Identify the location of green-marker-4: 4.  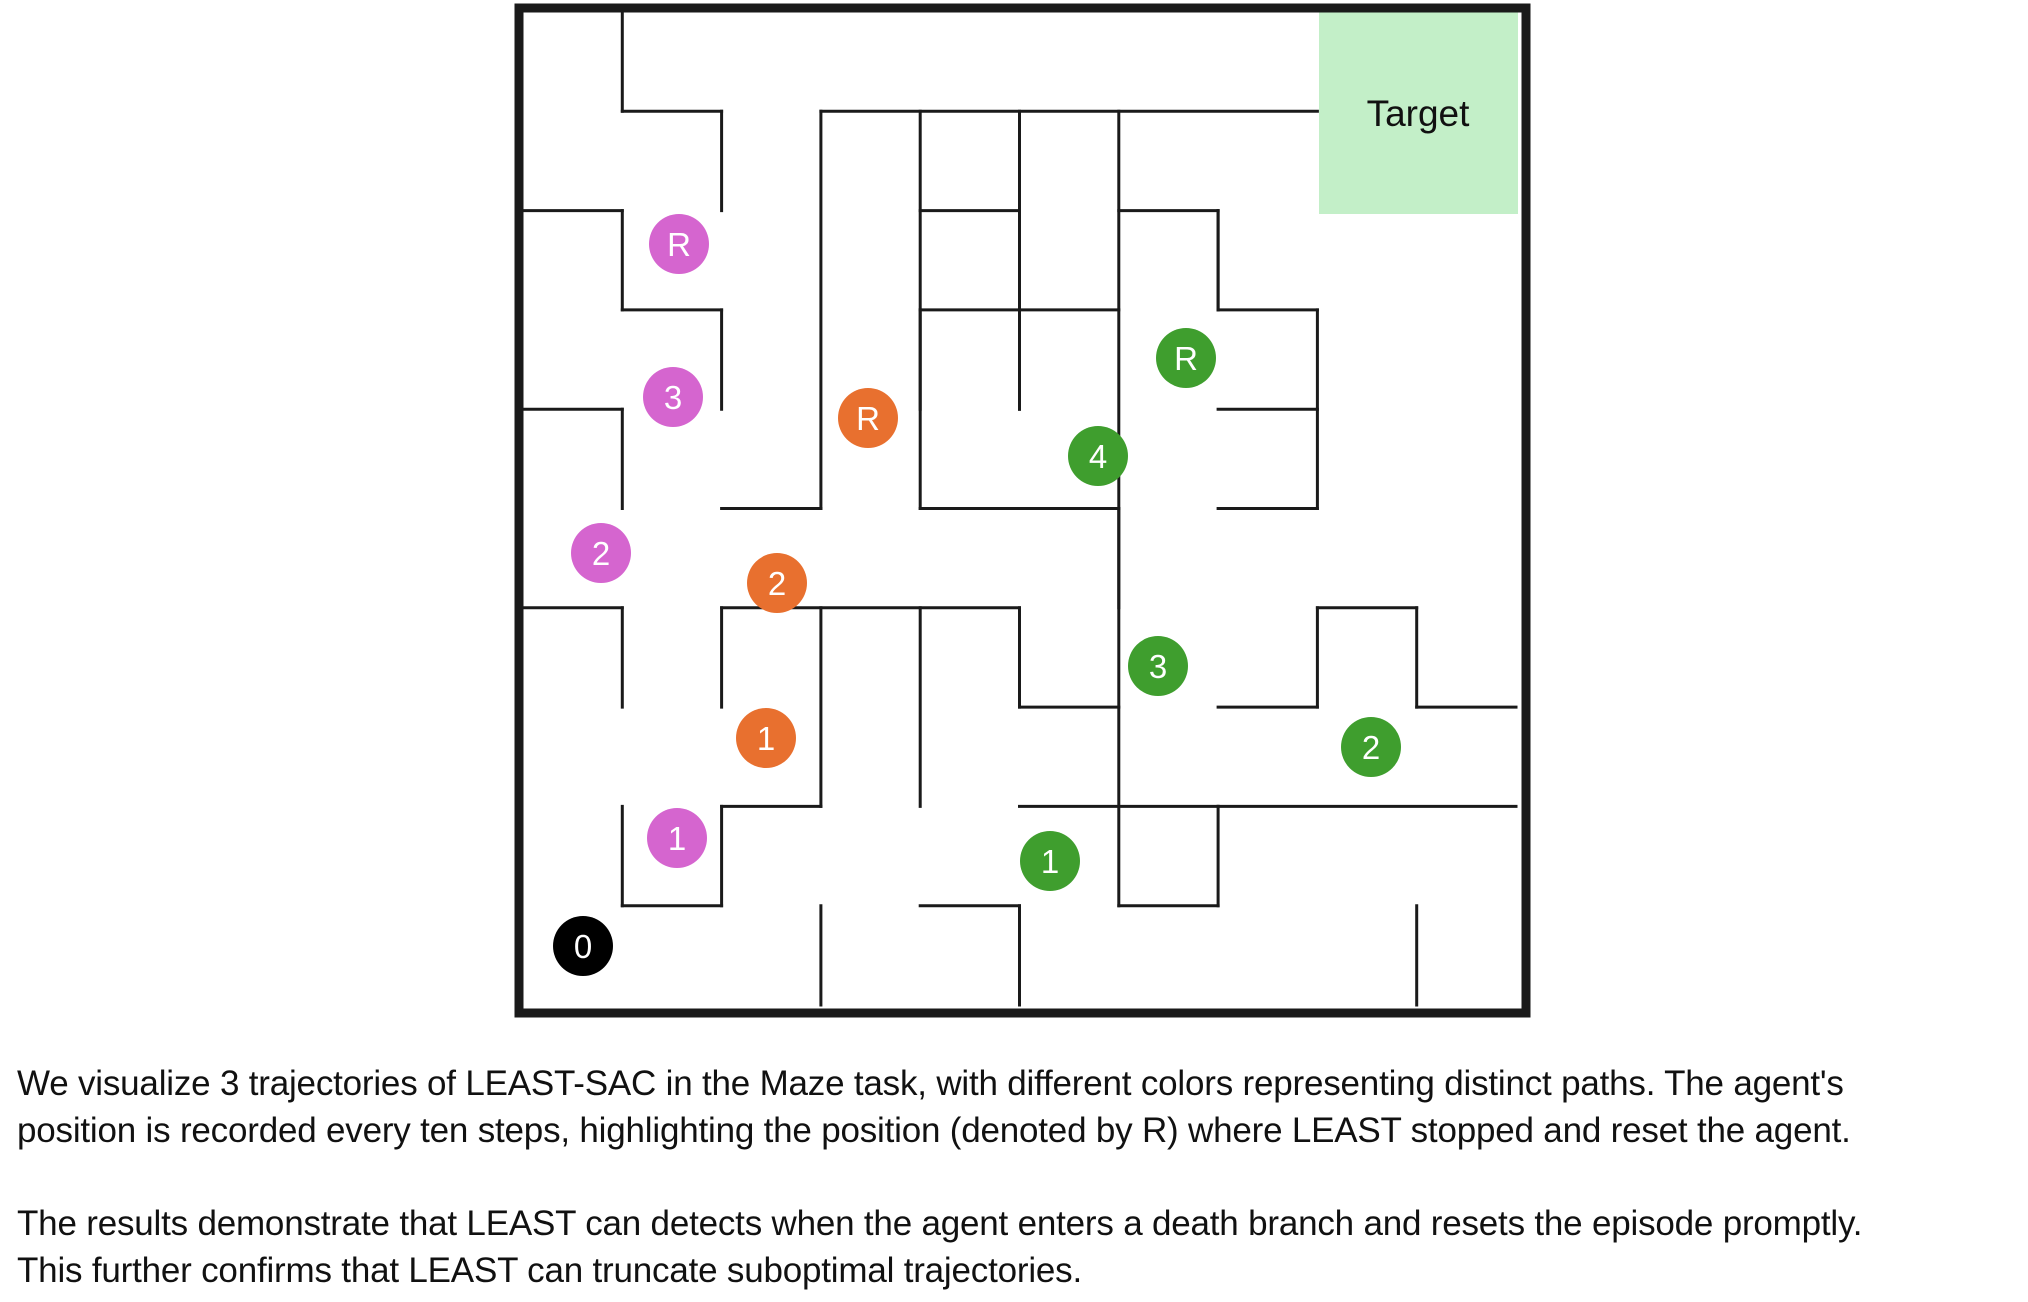
(1098, 456).